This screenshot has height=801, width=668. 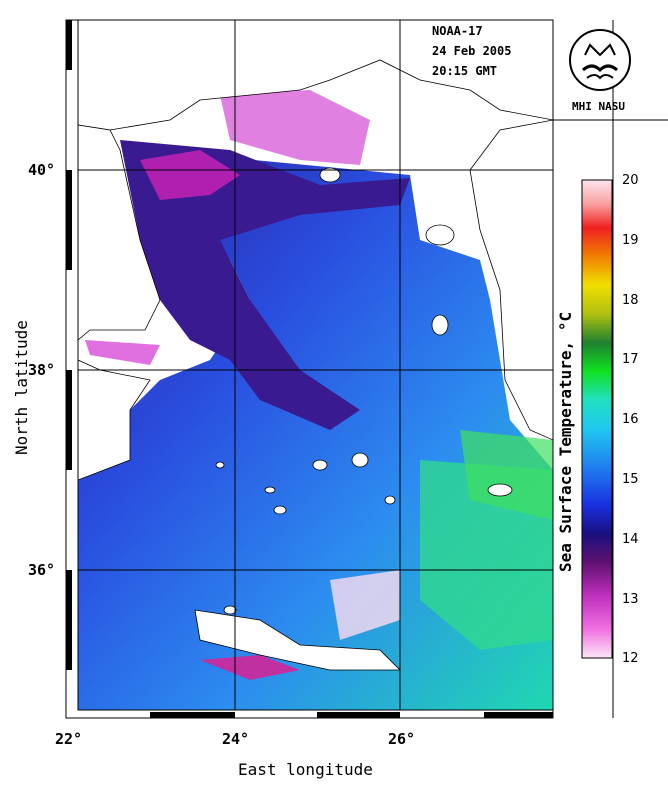 I want to click on cb-tick-20: 20, so click(x=630, y=180).